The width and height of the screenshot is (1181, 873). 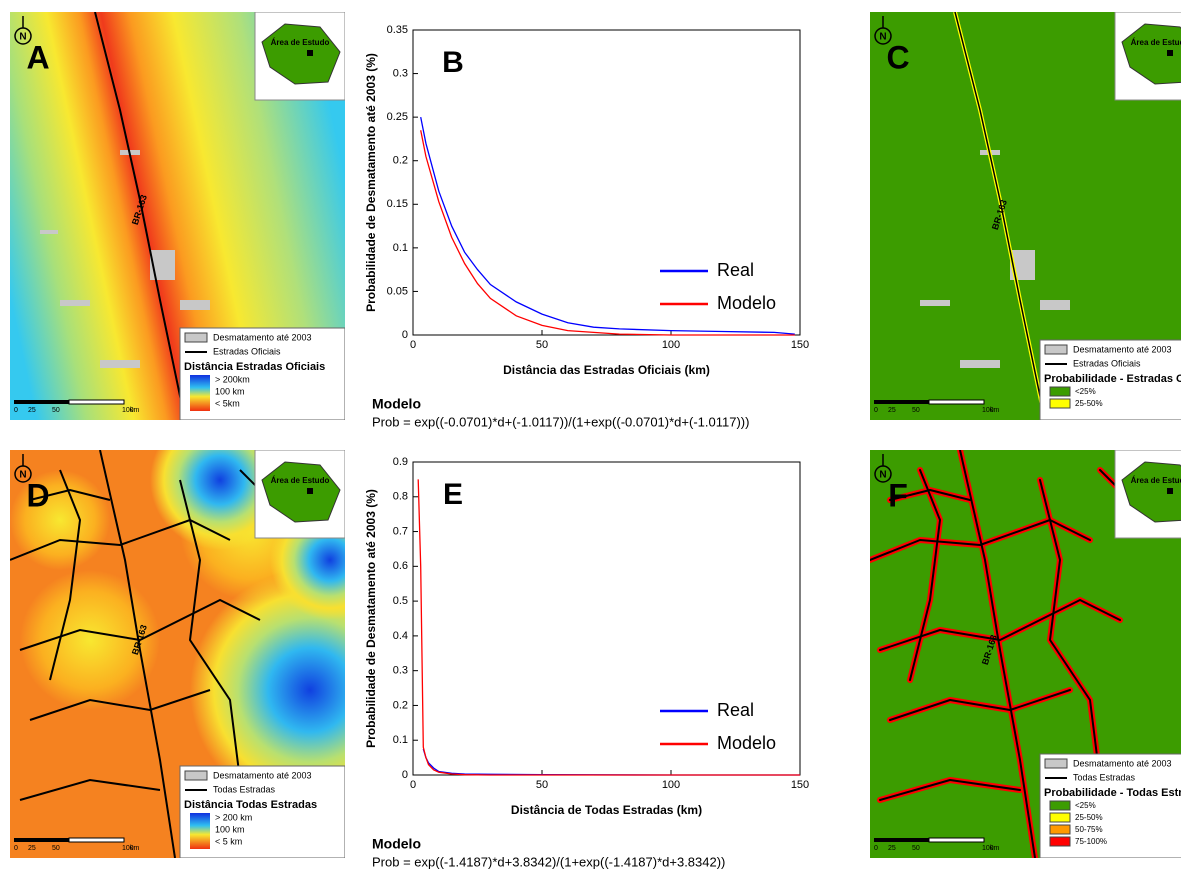 What do you see at coordinates (897, 57) in the screenshot?
I see `panel-label: C` at bounding box center [897, 57].